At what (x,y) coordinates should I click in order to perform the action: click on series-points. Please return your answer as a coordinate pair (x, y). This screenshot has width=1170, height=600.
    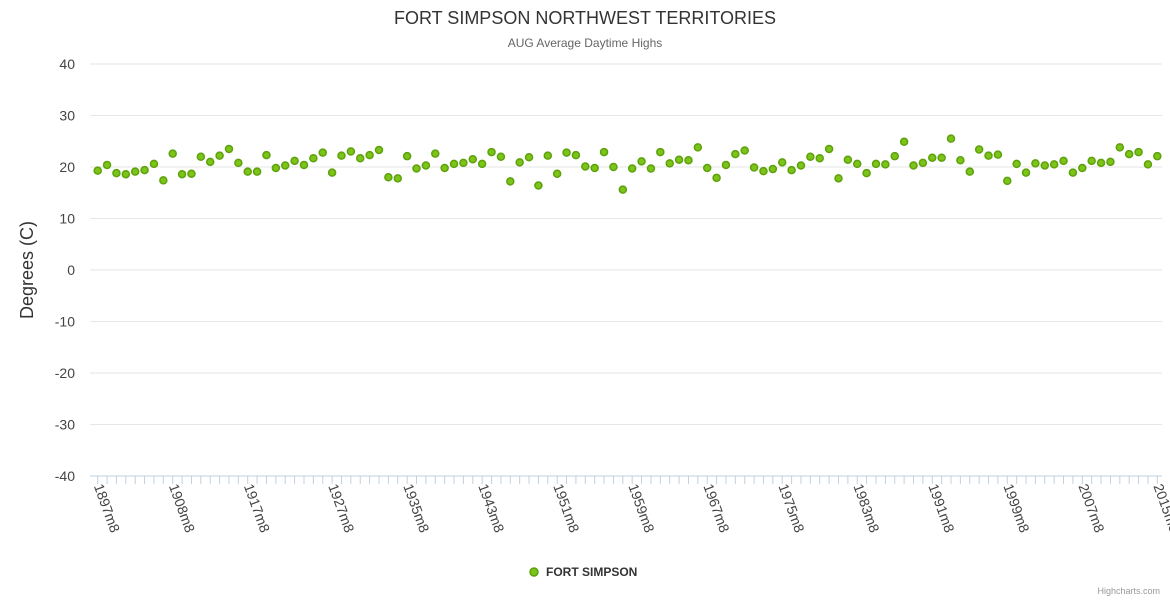
    Looking at the image, I should click on (627, 164).